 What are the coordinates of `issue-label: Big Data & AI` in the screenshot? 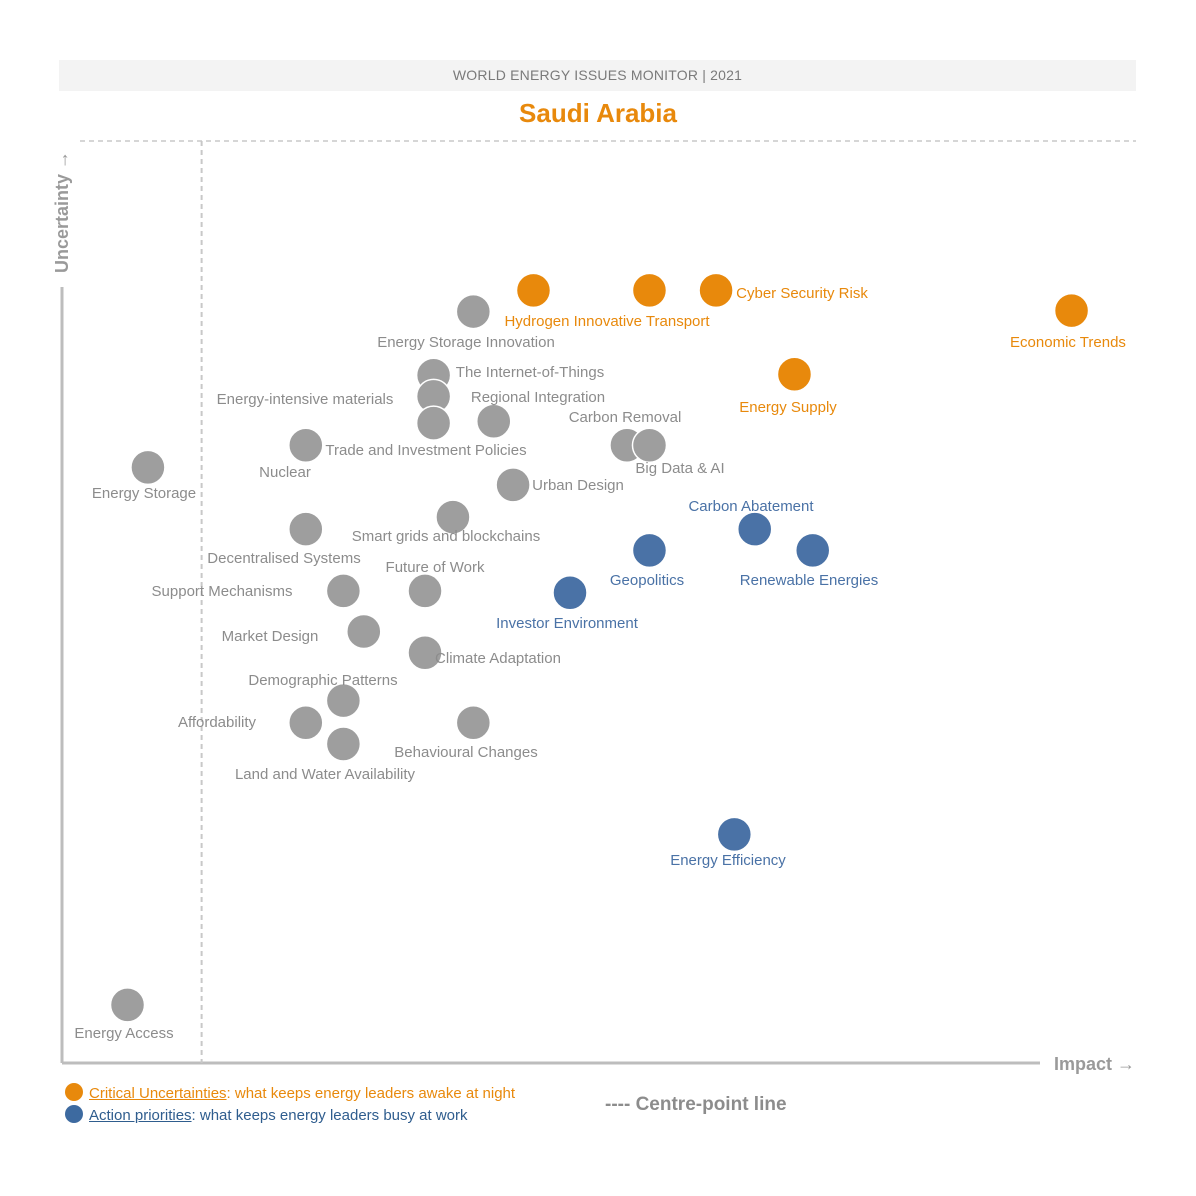 It's located at (679, 468).